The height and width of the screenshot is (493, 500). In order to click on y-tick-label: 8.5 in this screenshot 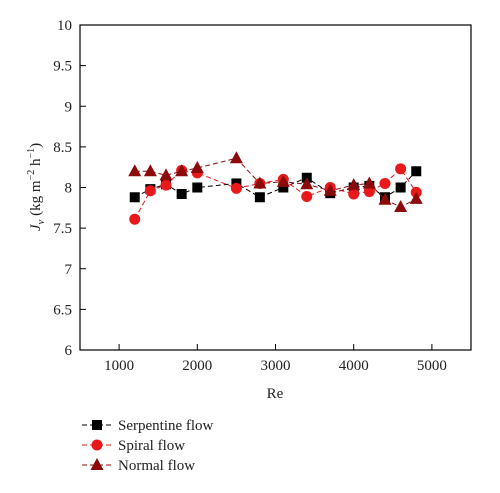, I will do `click(62, 148)`.